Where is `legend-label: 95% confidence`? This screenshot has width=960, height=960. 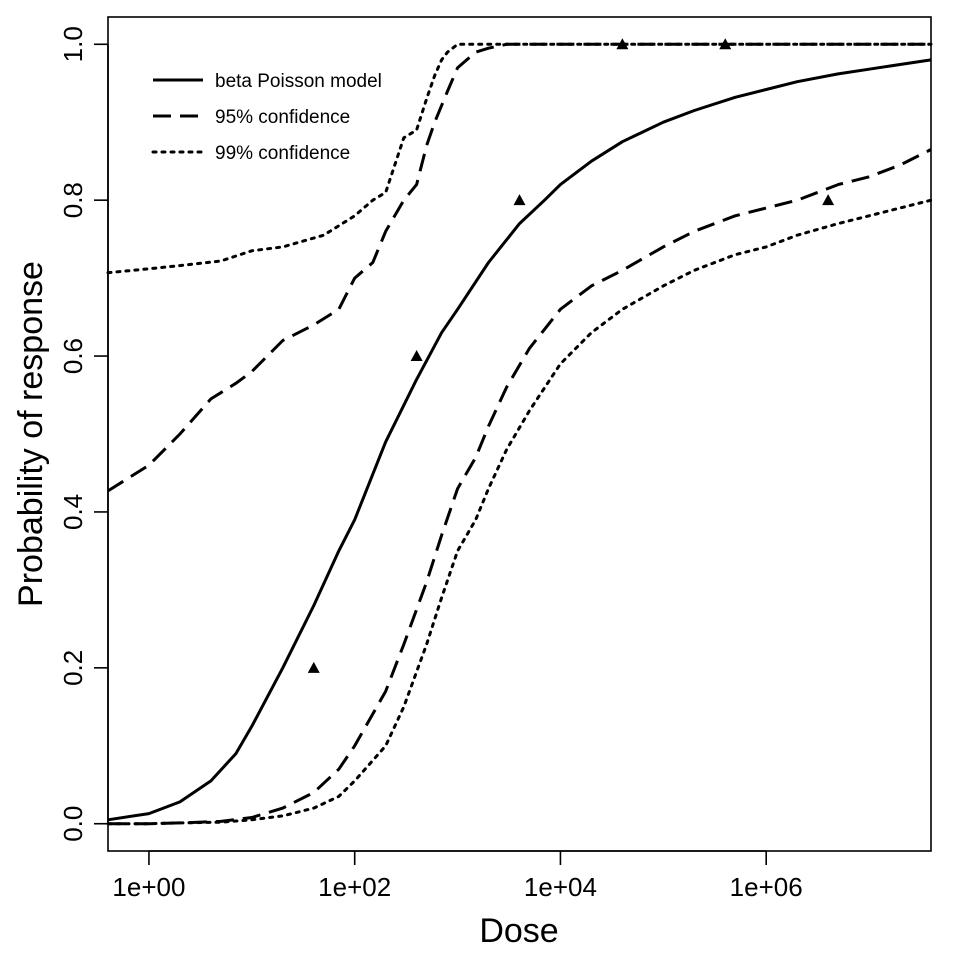
legend-label: 95% confidence is located at coordinates (282, 117).